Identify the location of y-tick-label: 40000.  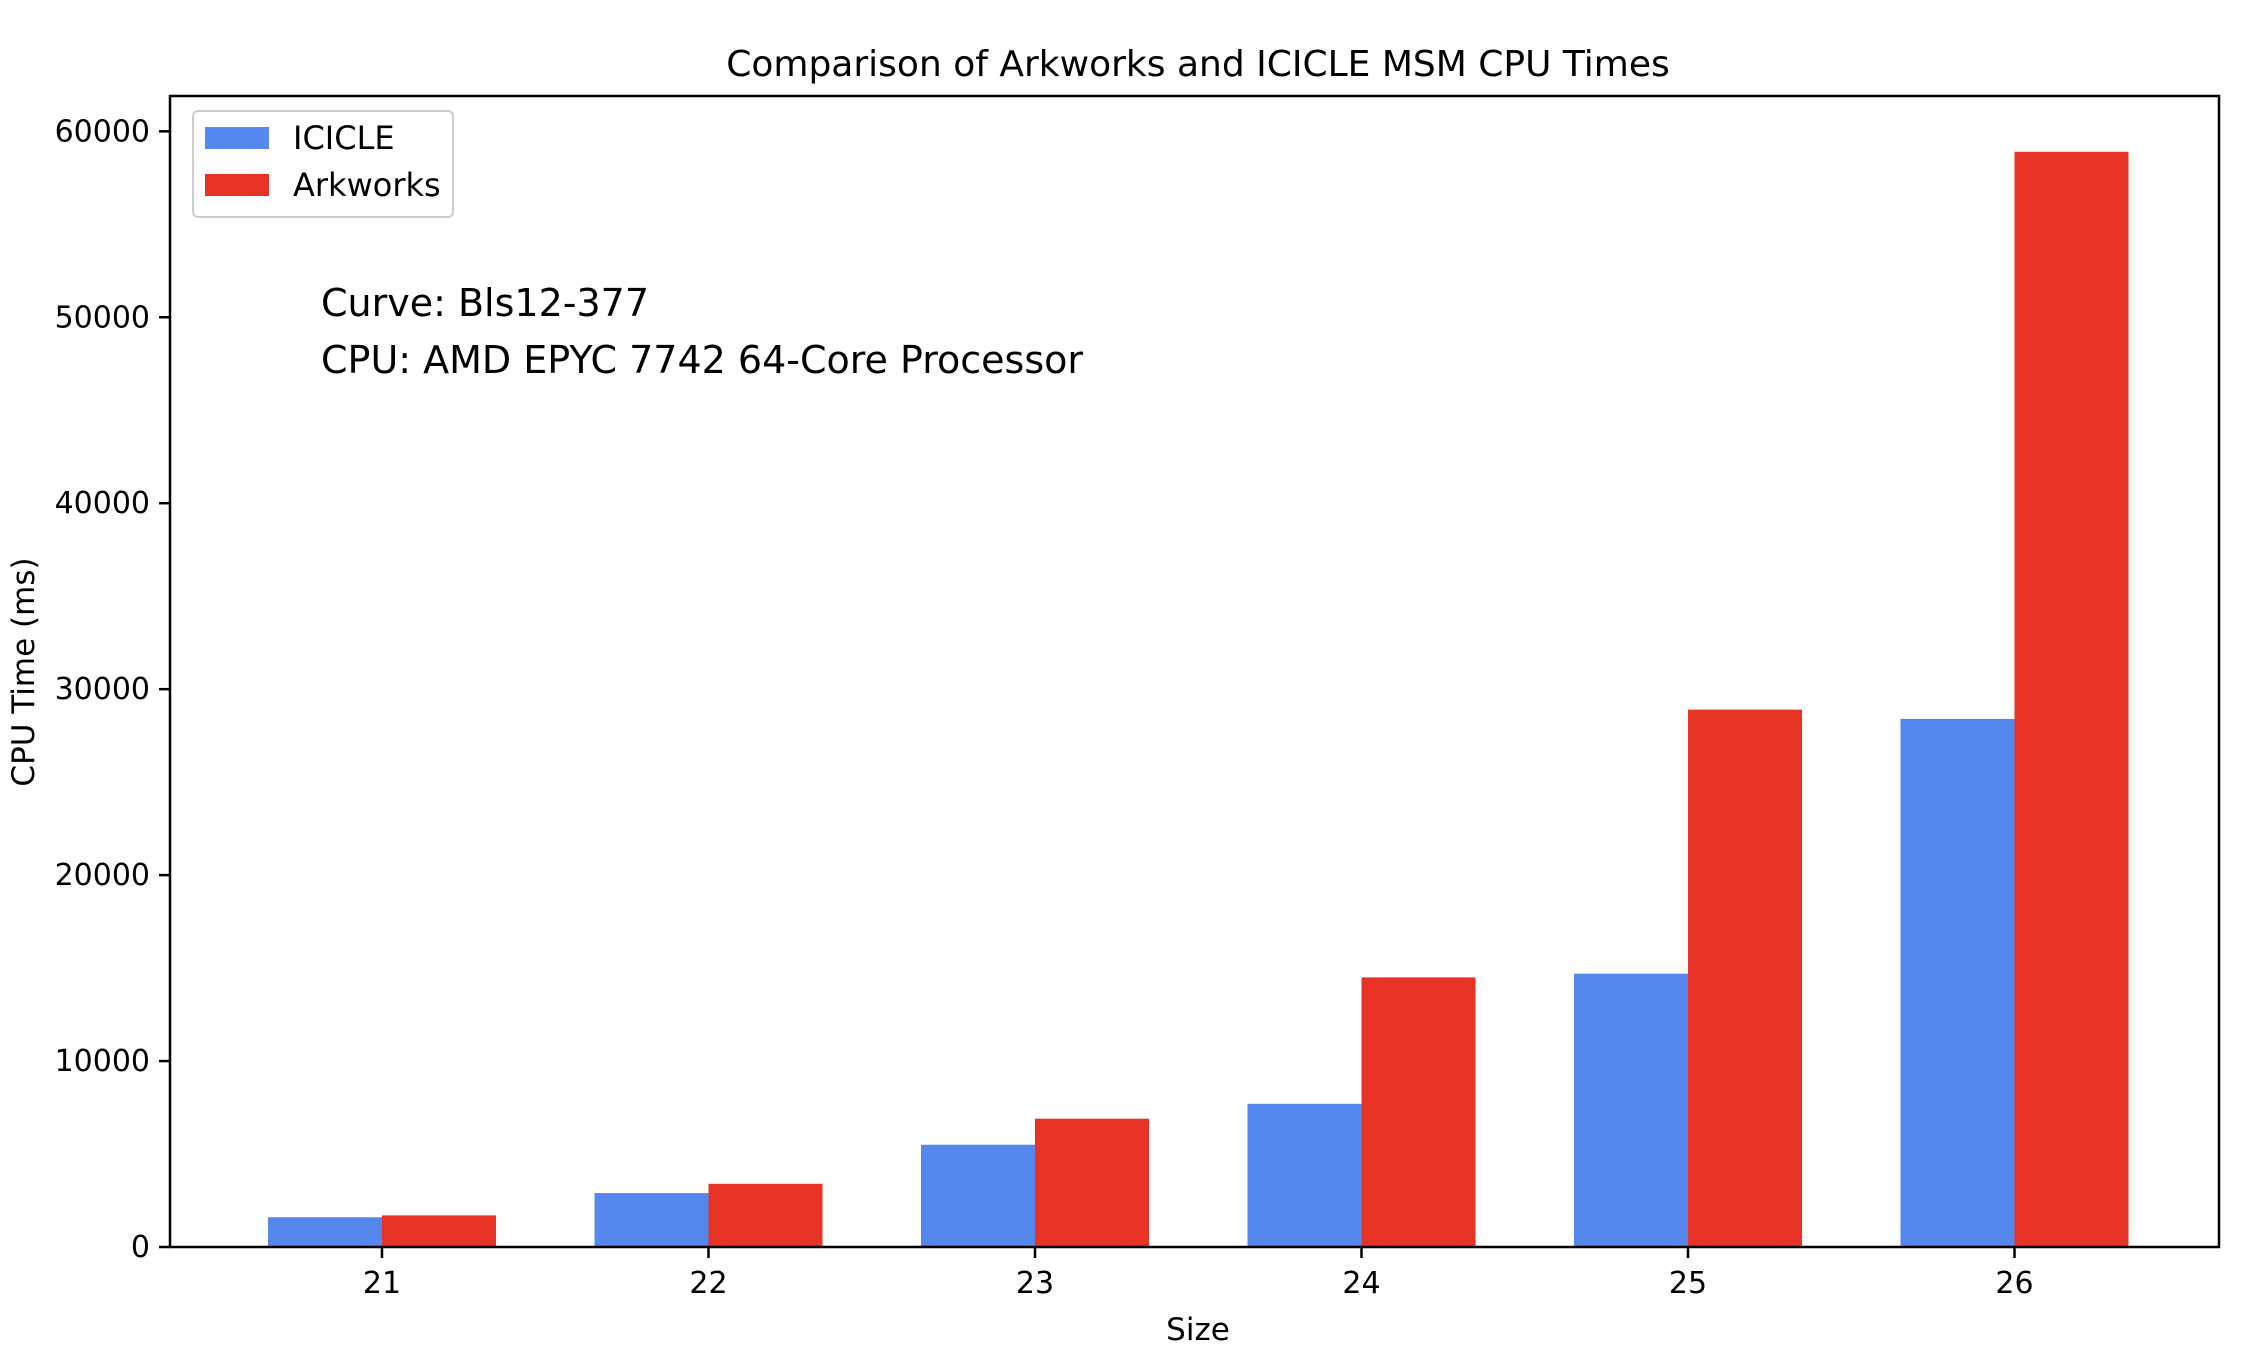
(102, 503).